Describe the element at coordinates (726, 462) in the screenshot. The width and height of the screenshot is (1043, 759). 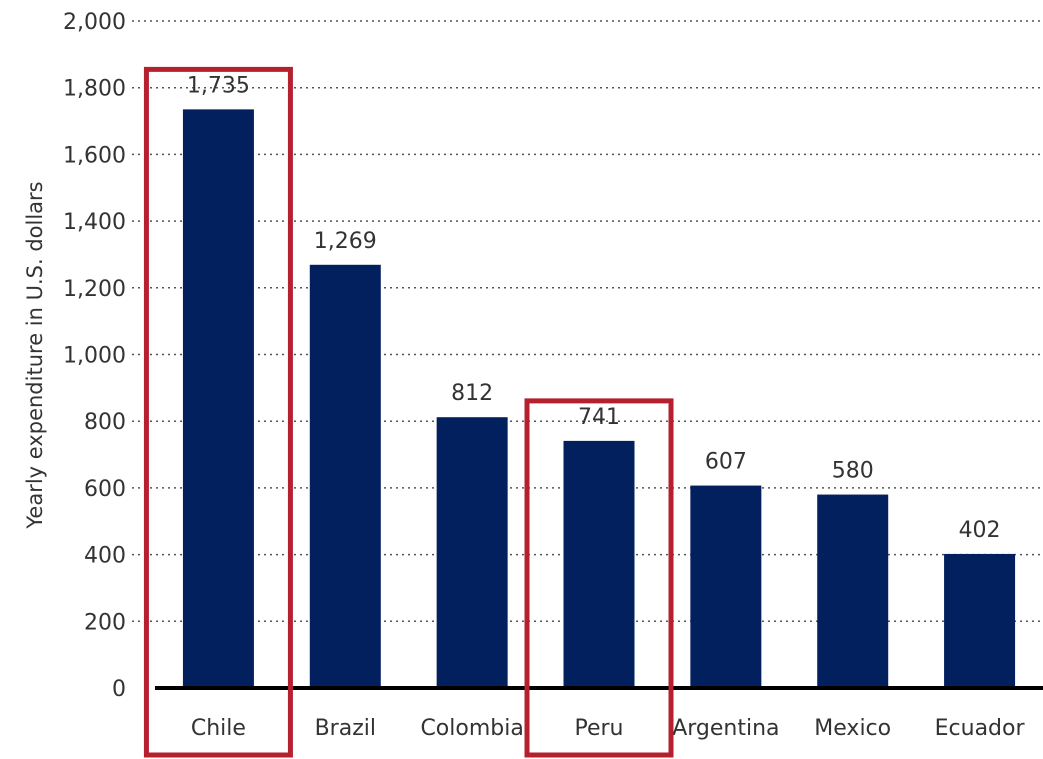
I see `data-label-argentina: 607` at that location.